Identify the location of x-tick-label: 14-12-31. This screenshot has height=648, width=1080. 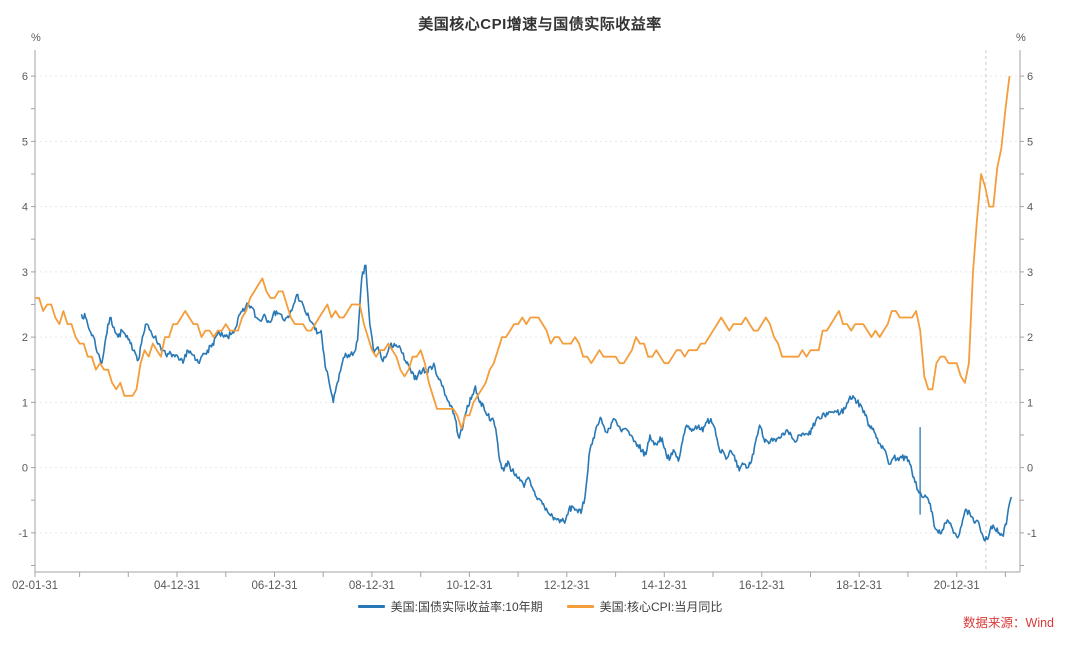
(664, 586).